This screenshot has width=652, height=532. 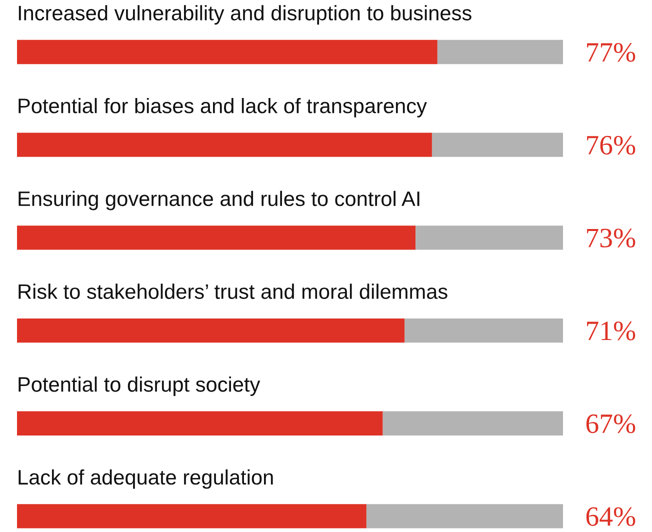 What do you see at coordinates (145, 479) in the screenshot?
I see `y-tick-label: Lack of adequate regulation` at bounding box center [145, 479].